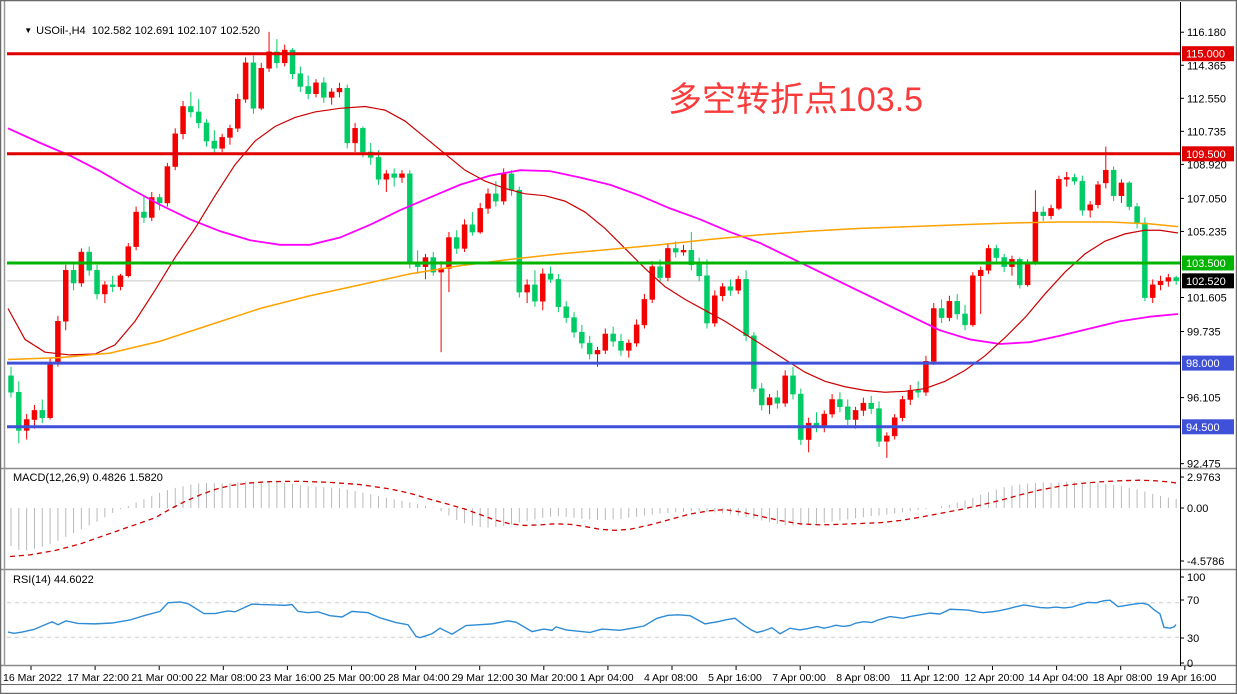  Describe the element at coordinates (1203, 428) in the screenshot. I see `svg-text: 94.500` at that location.